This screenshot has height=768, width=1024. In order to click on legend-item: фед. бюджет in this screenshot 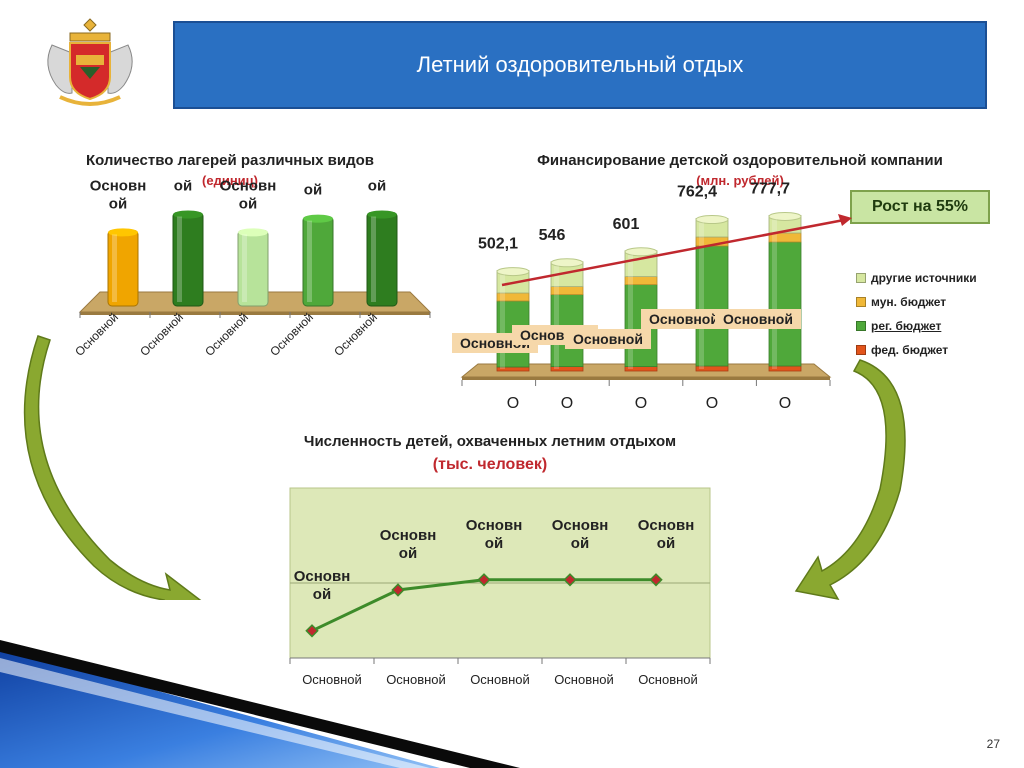, I will do `click(936, 350)`.